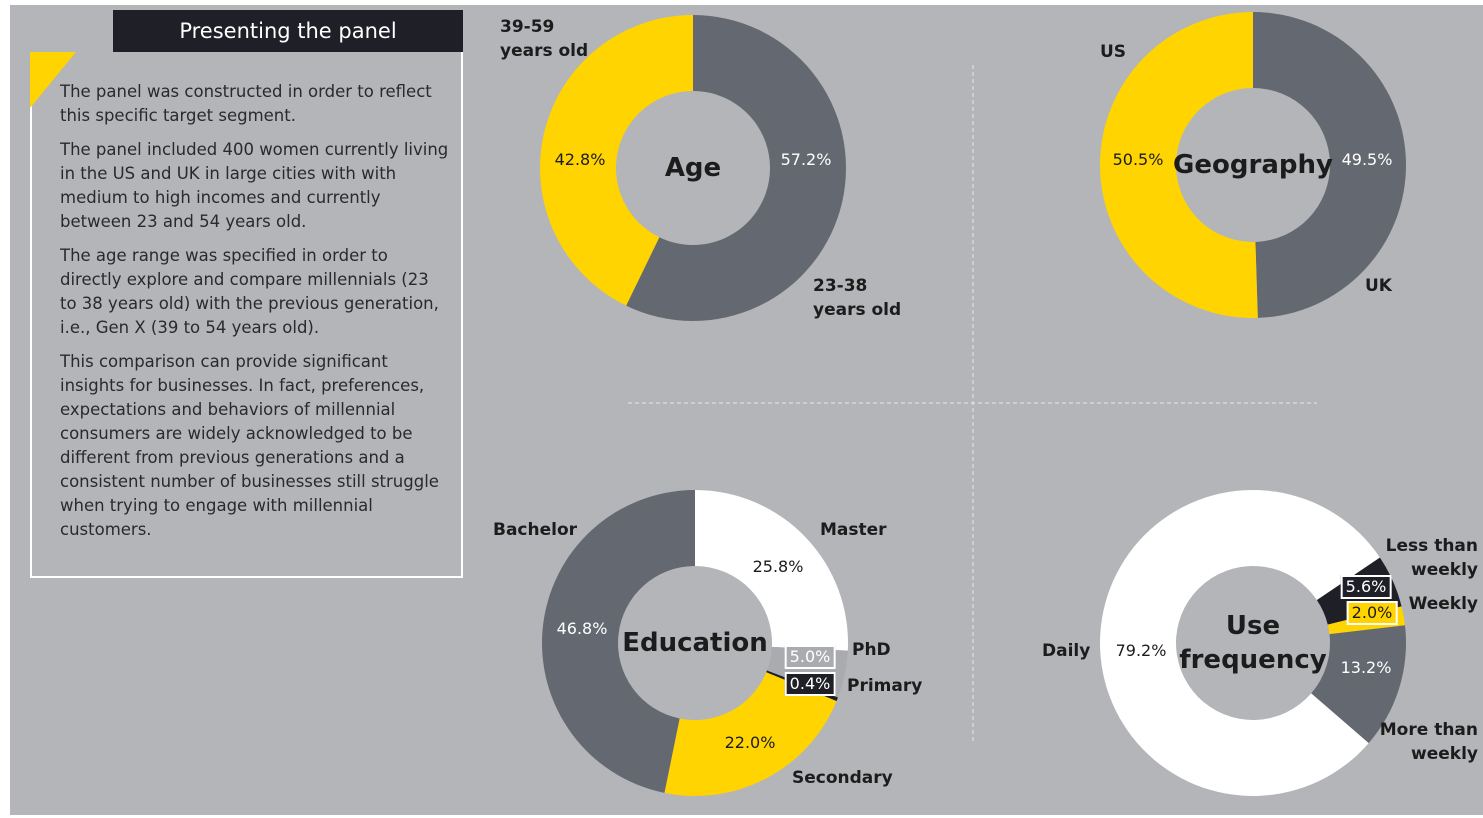 This screenshot has width=1483, height=818. I want to click on value-label: 49.5%, so click(1367, 159).